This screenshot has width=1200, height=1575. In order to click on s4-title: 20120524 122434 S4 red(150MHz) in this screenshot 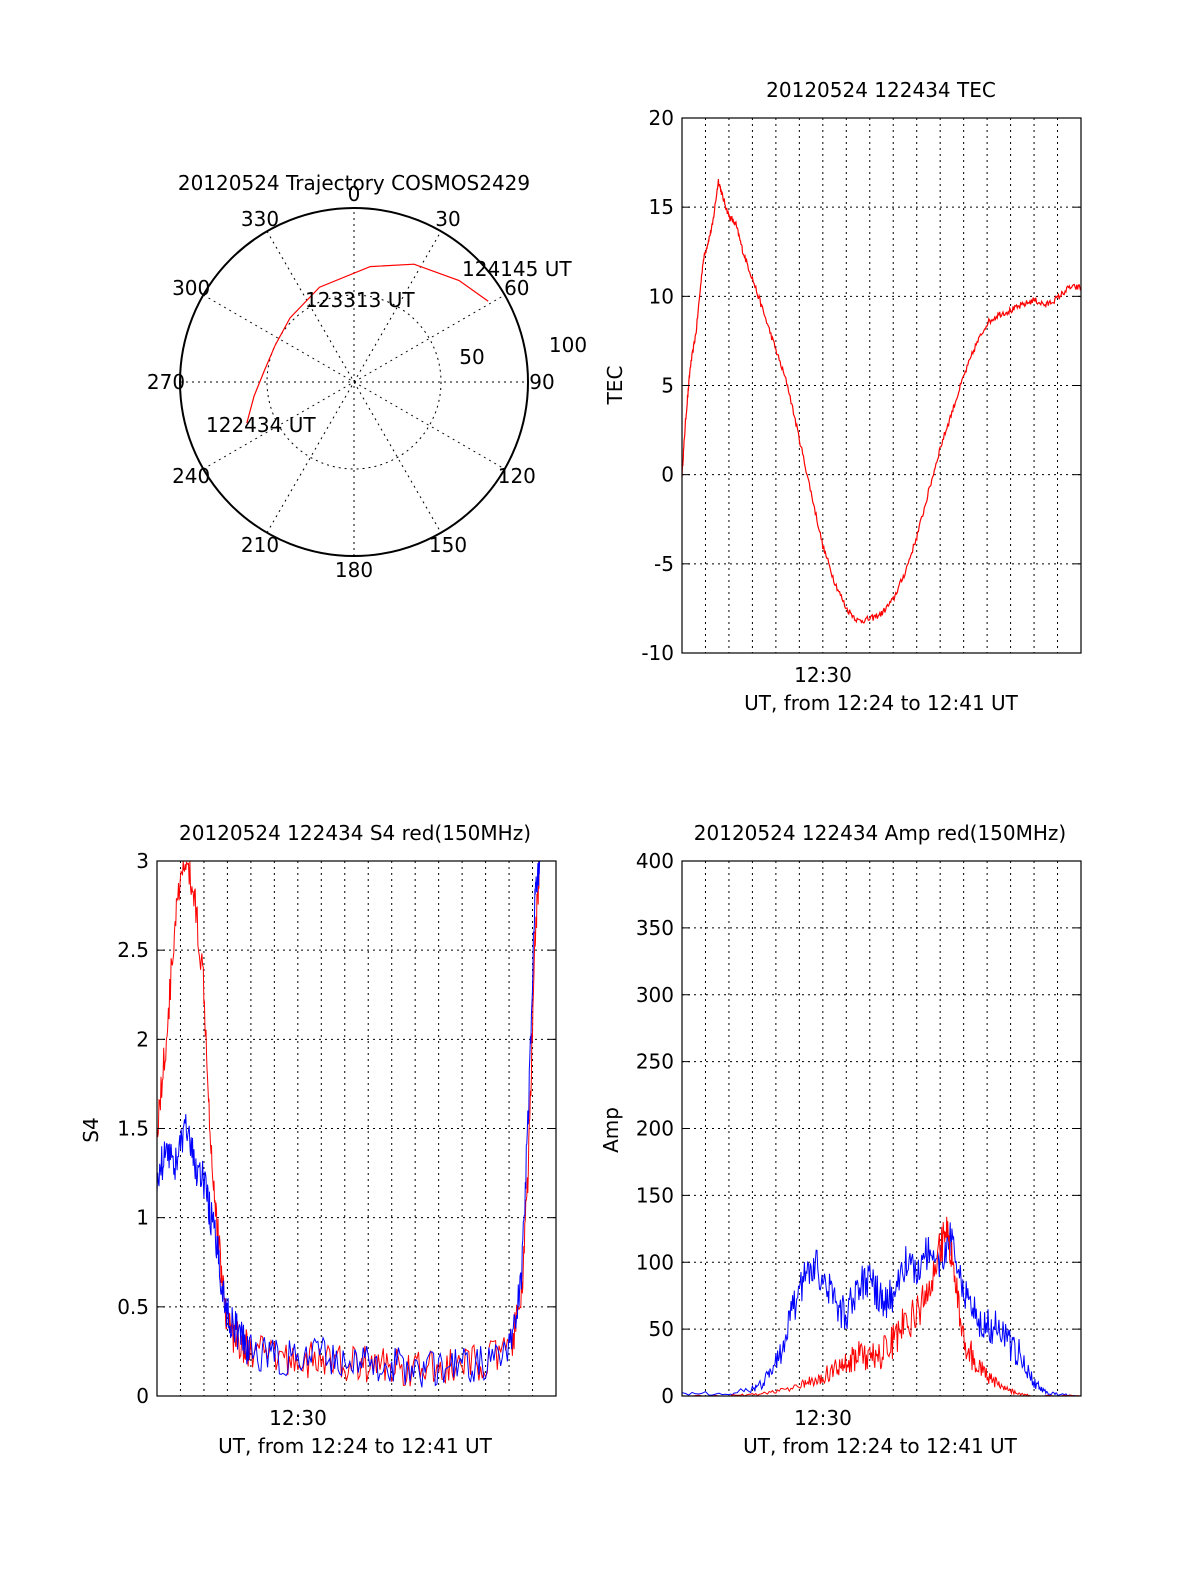, I will do `click(355, 833)`.